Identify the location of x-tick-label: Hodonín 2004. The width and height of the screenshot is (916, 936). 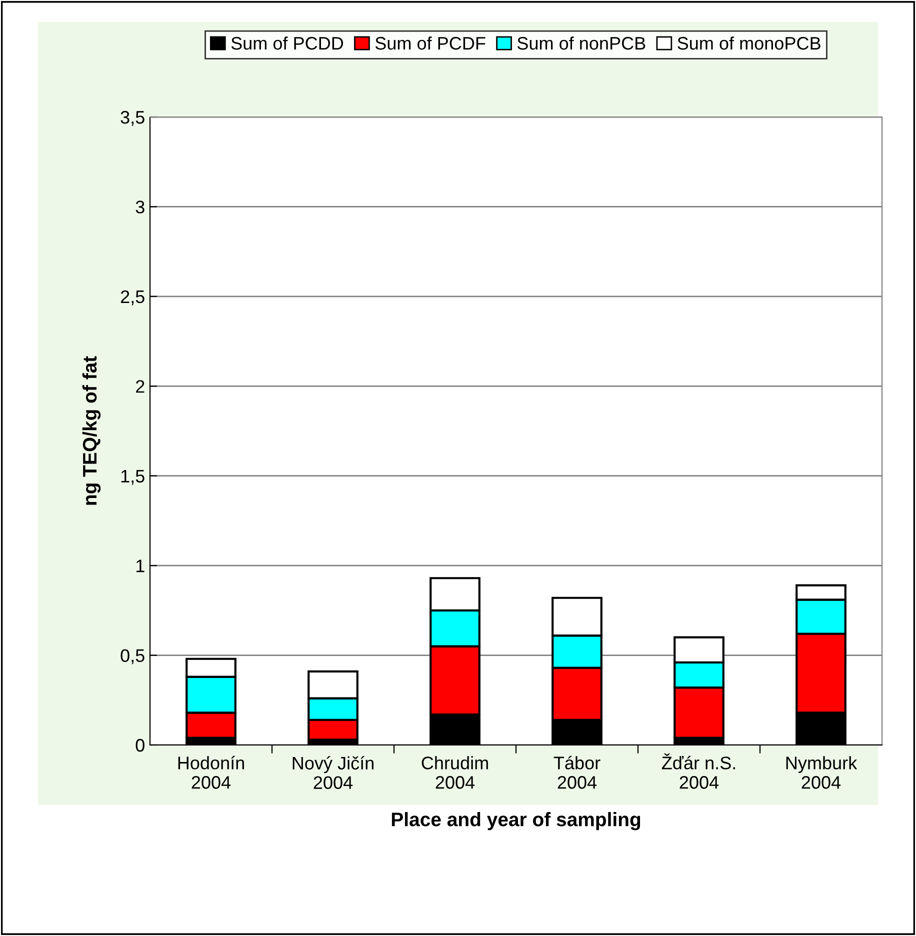
(211, 772).